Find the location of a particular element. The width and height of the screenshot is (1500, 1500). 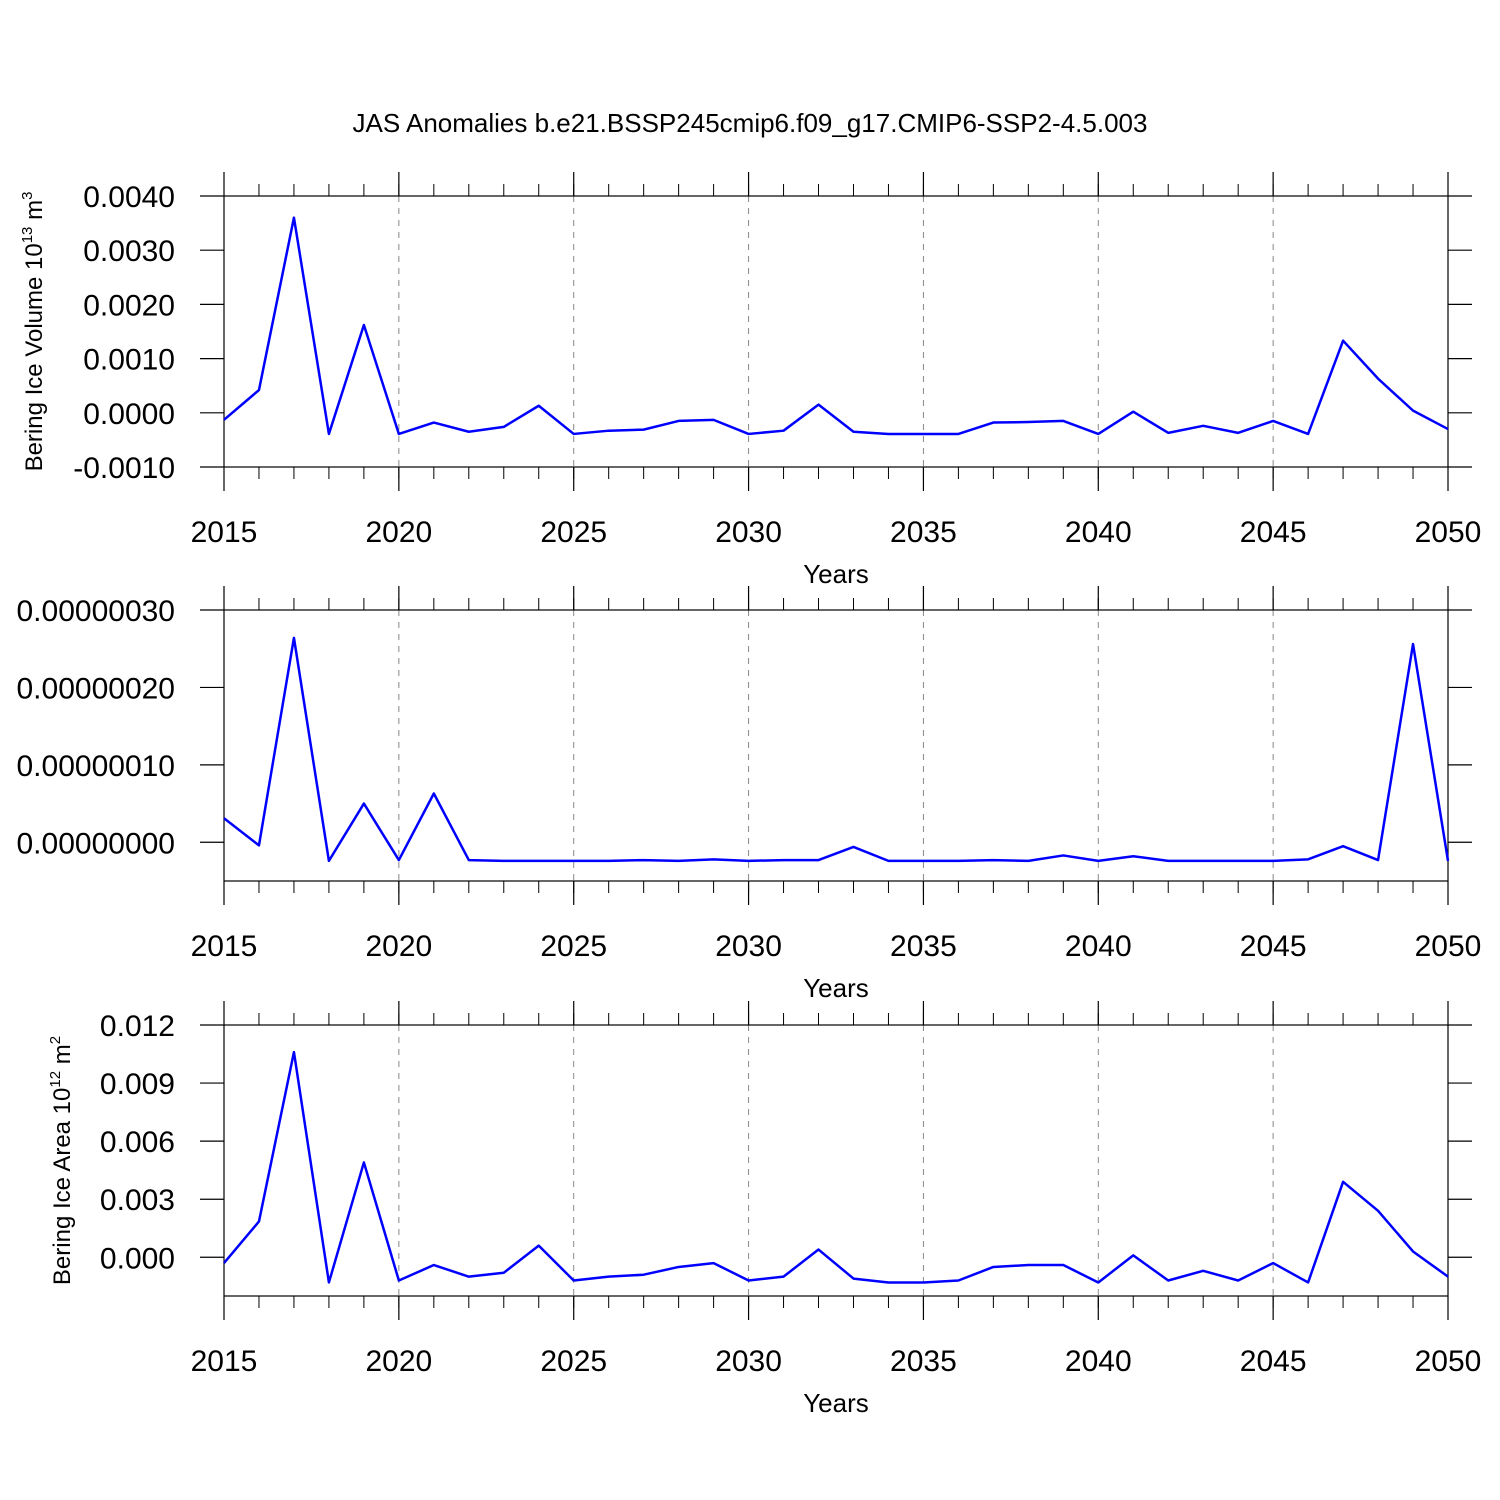

y-axis-label: Bering Ice Area 1012 m2 is located at coordinates (61, 1160).